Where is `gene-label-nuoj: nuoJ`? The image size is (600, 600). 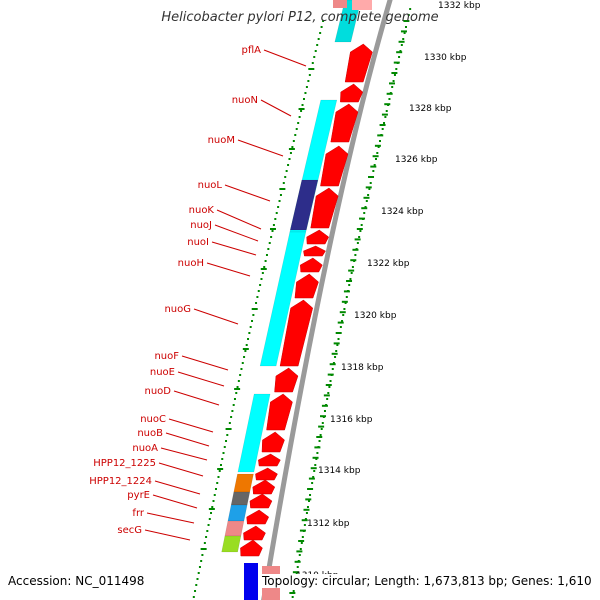
gene-label-nuoj: nuoJ is located at coordinates (201, 225).